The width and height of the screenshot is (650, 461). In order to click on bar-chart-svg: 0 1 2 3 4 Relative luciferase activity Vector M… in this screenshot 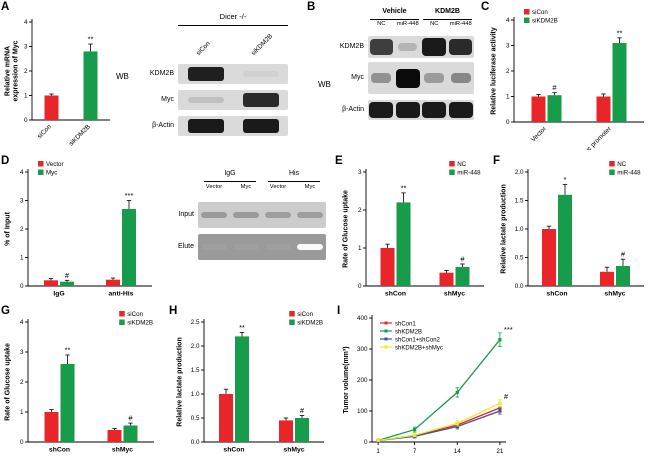, I will do `click(567, 84)`.